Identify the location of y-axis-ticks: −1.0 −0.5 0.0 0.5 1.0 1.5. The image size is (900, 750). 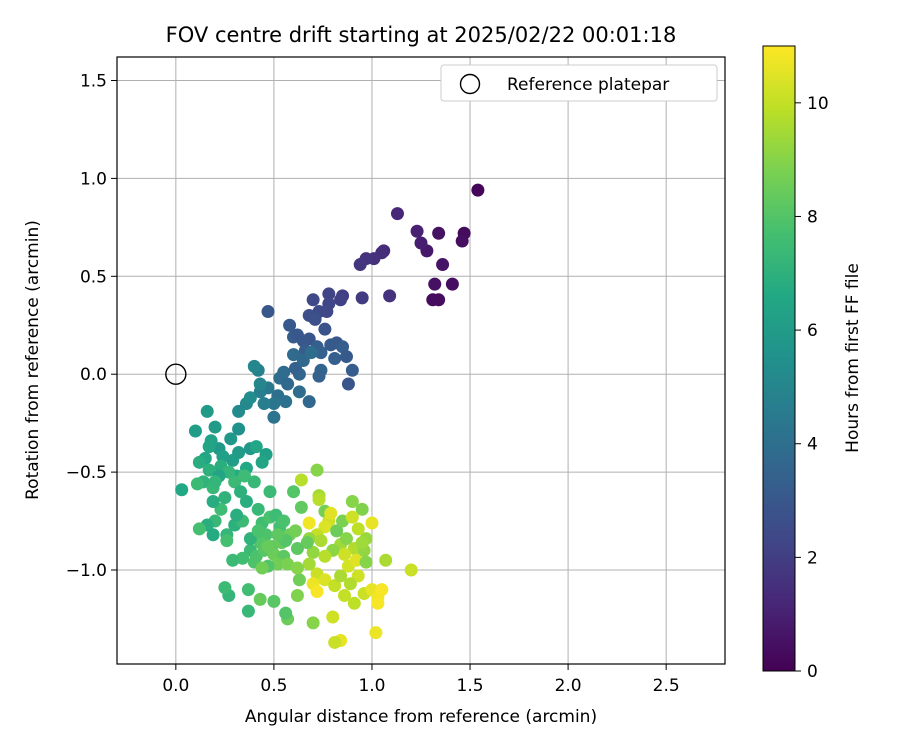
(91, 326).